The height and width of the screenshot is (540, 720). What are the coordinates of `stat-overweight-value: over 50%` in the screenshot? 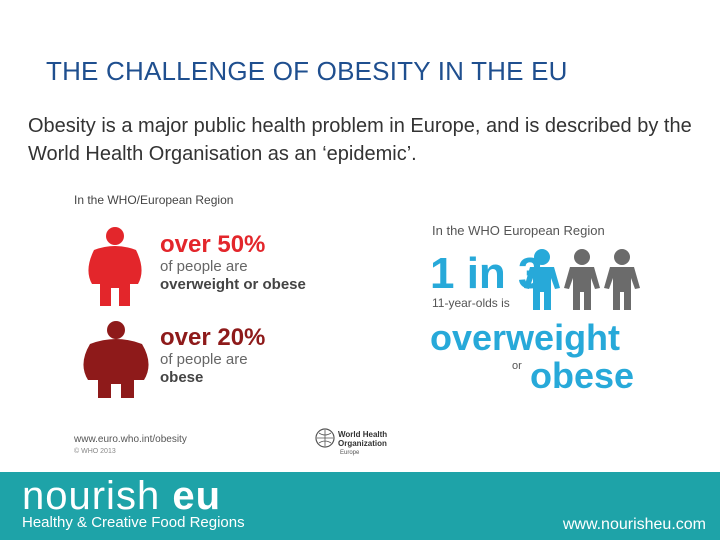 It's located at (213, 244).